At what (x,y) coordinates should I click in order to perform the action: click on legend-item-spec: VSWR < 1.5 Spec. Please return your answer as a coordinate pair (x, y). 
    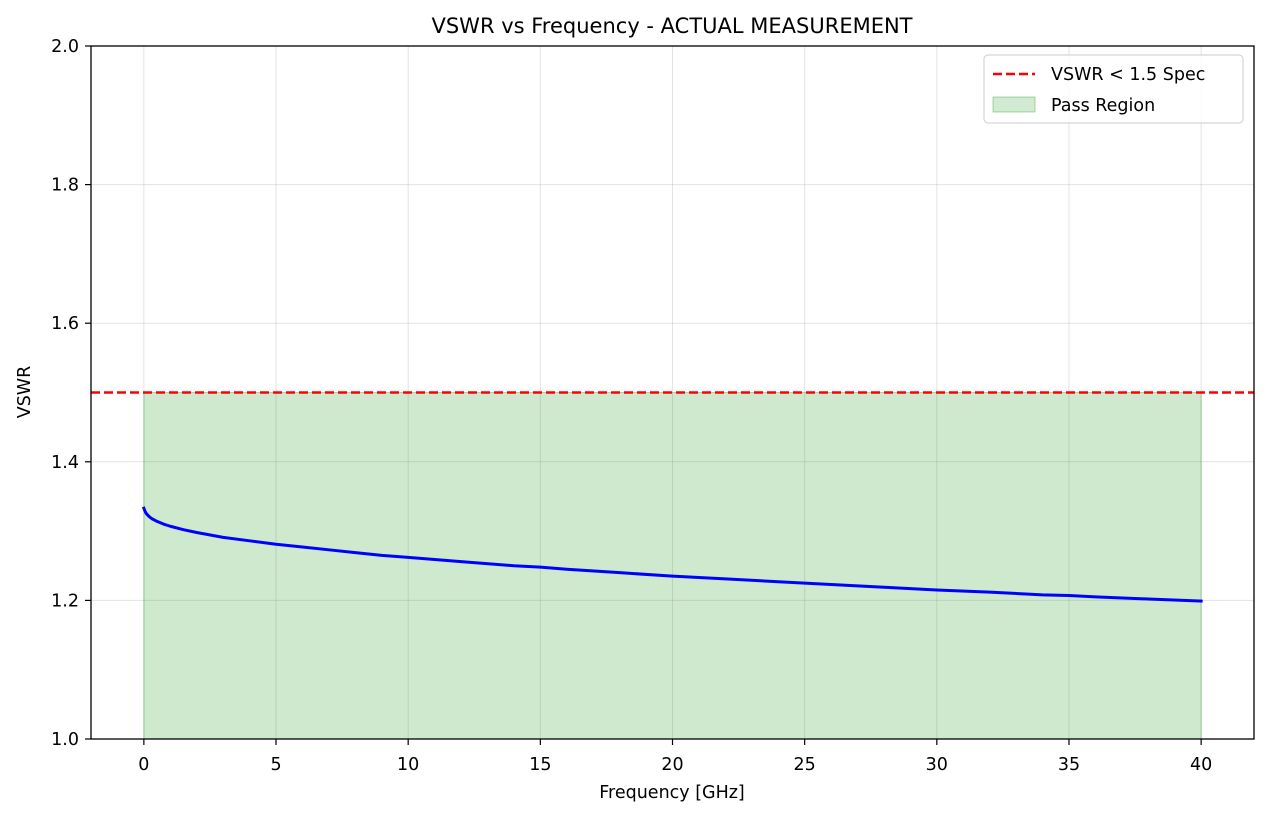
    Looking at the image, I should click on (1128, 75).